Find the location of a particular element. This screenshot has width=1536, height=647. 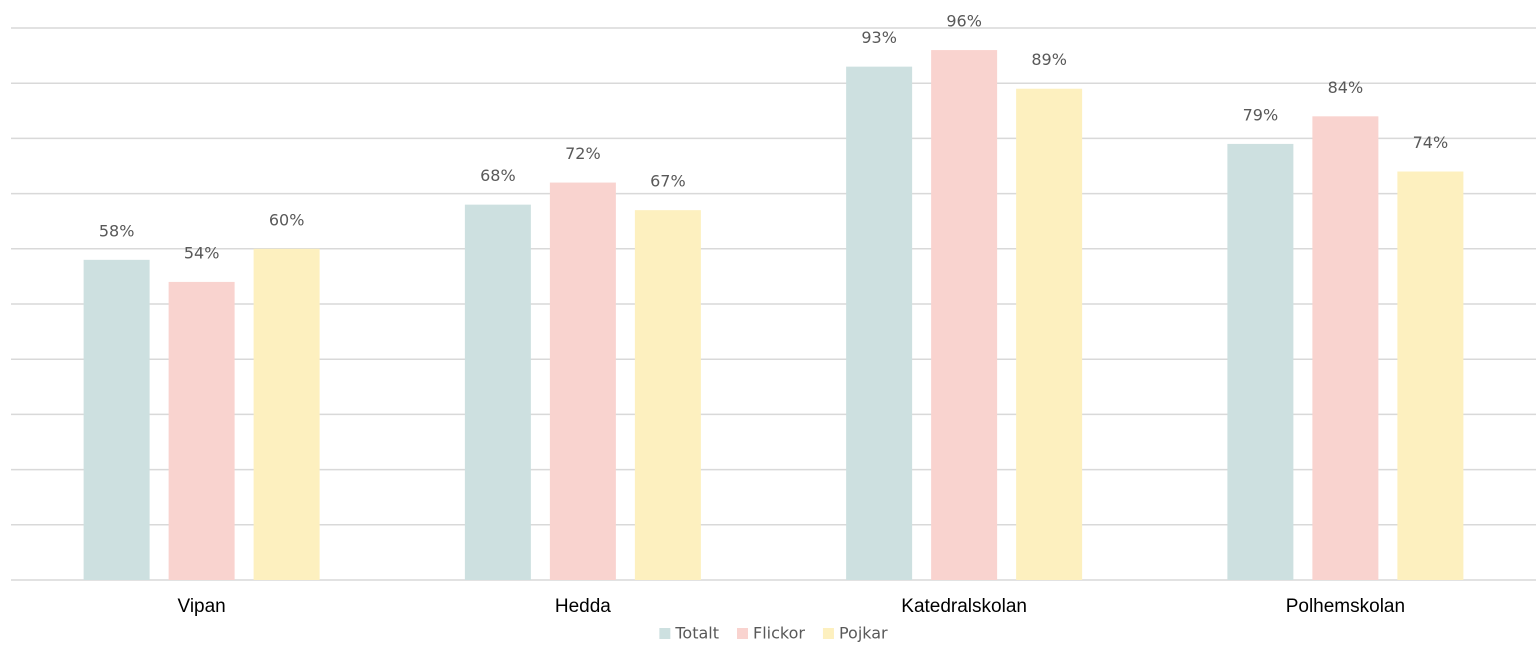

x-tick-label: Hedda is located at coordinates (583, 606).